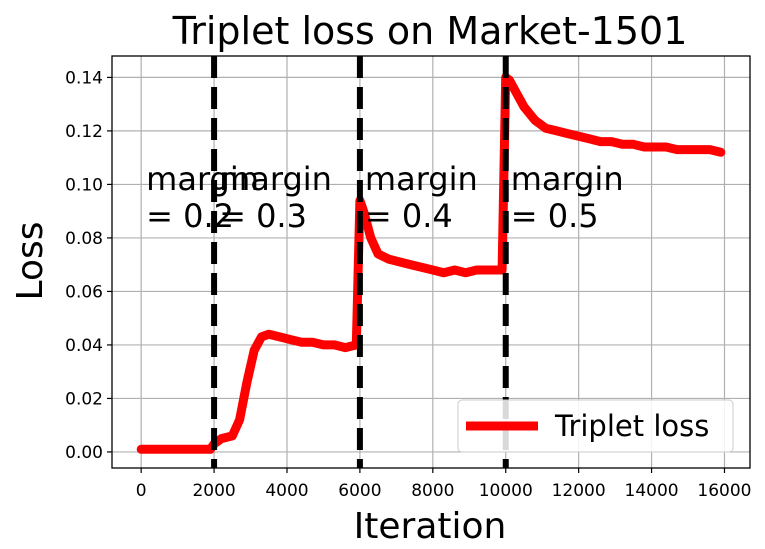 This screenshot has height=549, width=765. Describe the element at coordinates (724, 491) in the screenshot. I see `x-tick-label: 16000` at that location.